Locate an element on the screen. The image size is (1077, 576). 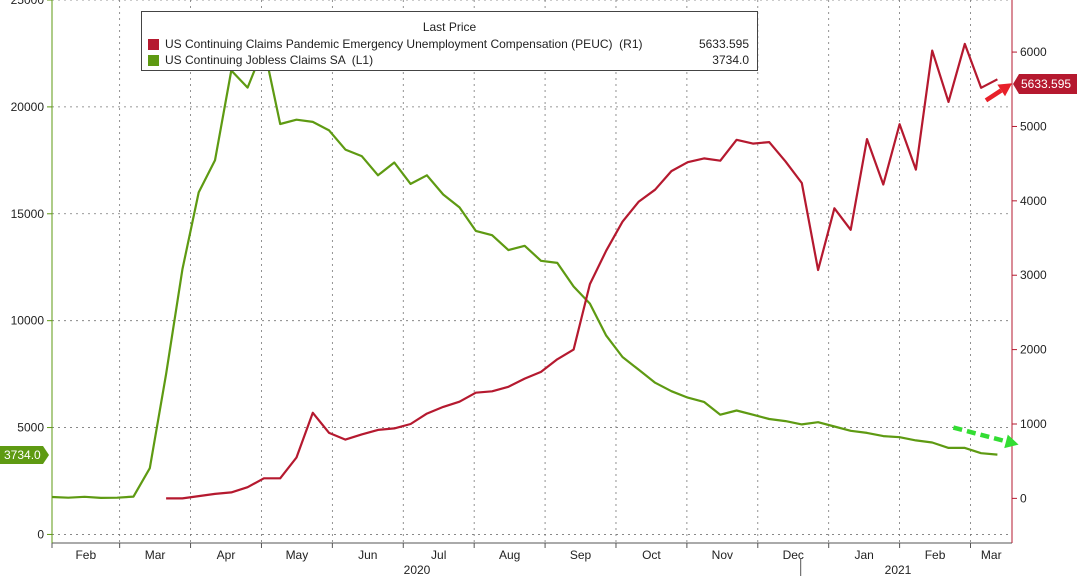
right-tick-label: 2000 is located at coordinates (1033, 350).